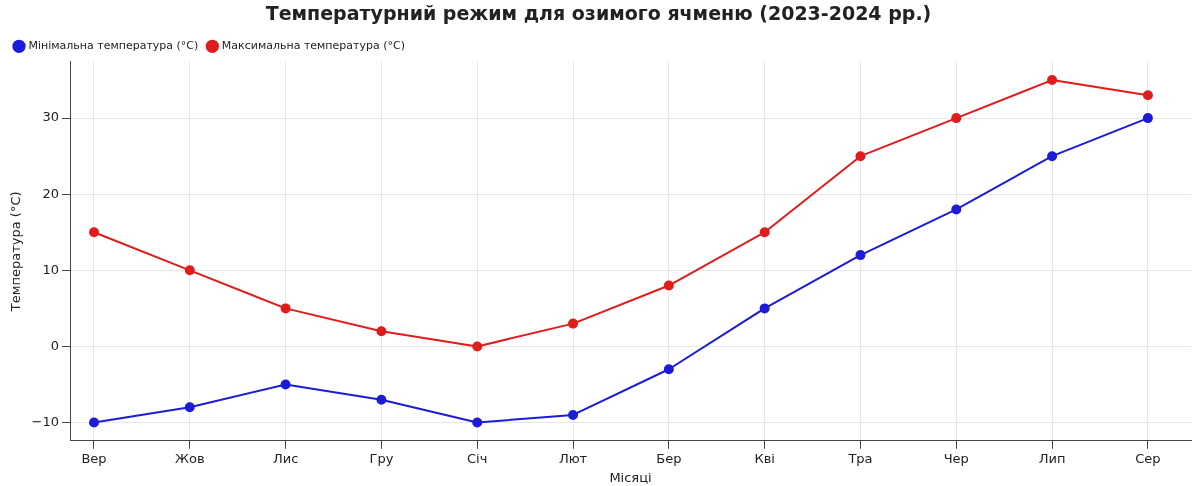 The height and width of the screenshot is (486, 1197). Describe the element at coordinates (51, 117) in the screenshot. I see `y-tick-label: 30` at that location.